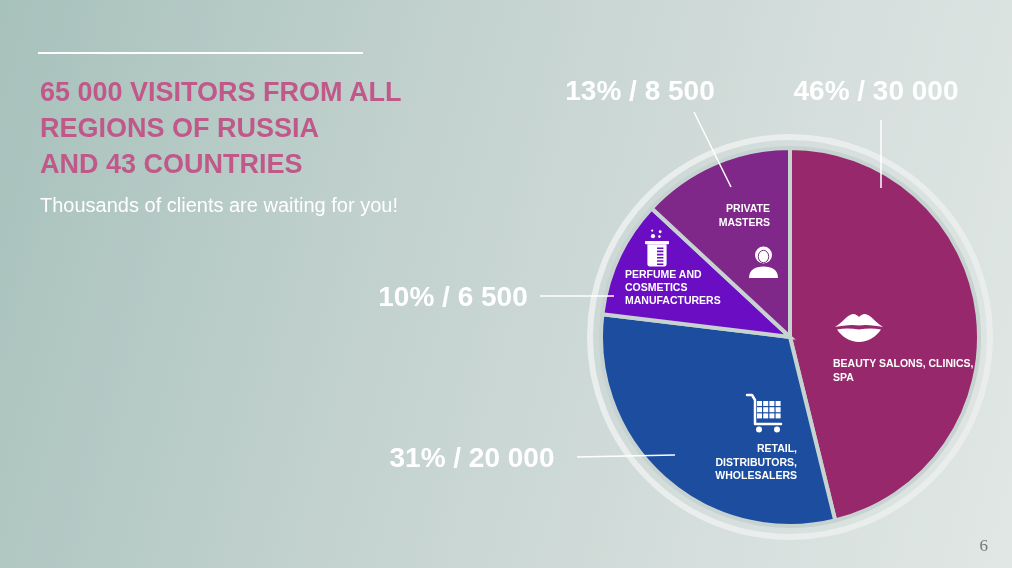 The image size is (1012, 568). Describe the element at coordinates (221, 128) in the screenshot. I see `text: 65 000 VISITORS FROM ALL REGIONS OF RUSSIA AND 43 COUNTRIES` at that location.